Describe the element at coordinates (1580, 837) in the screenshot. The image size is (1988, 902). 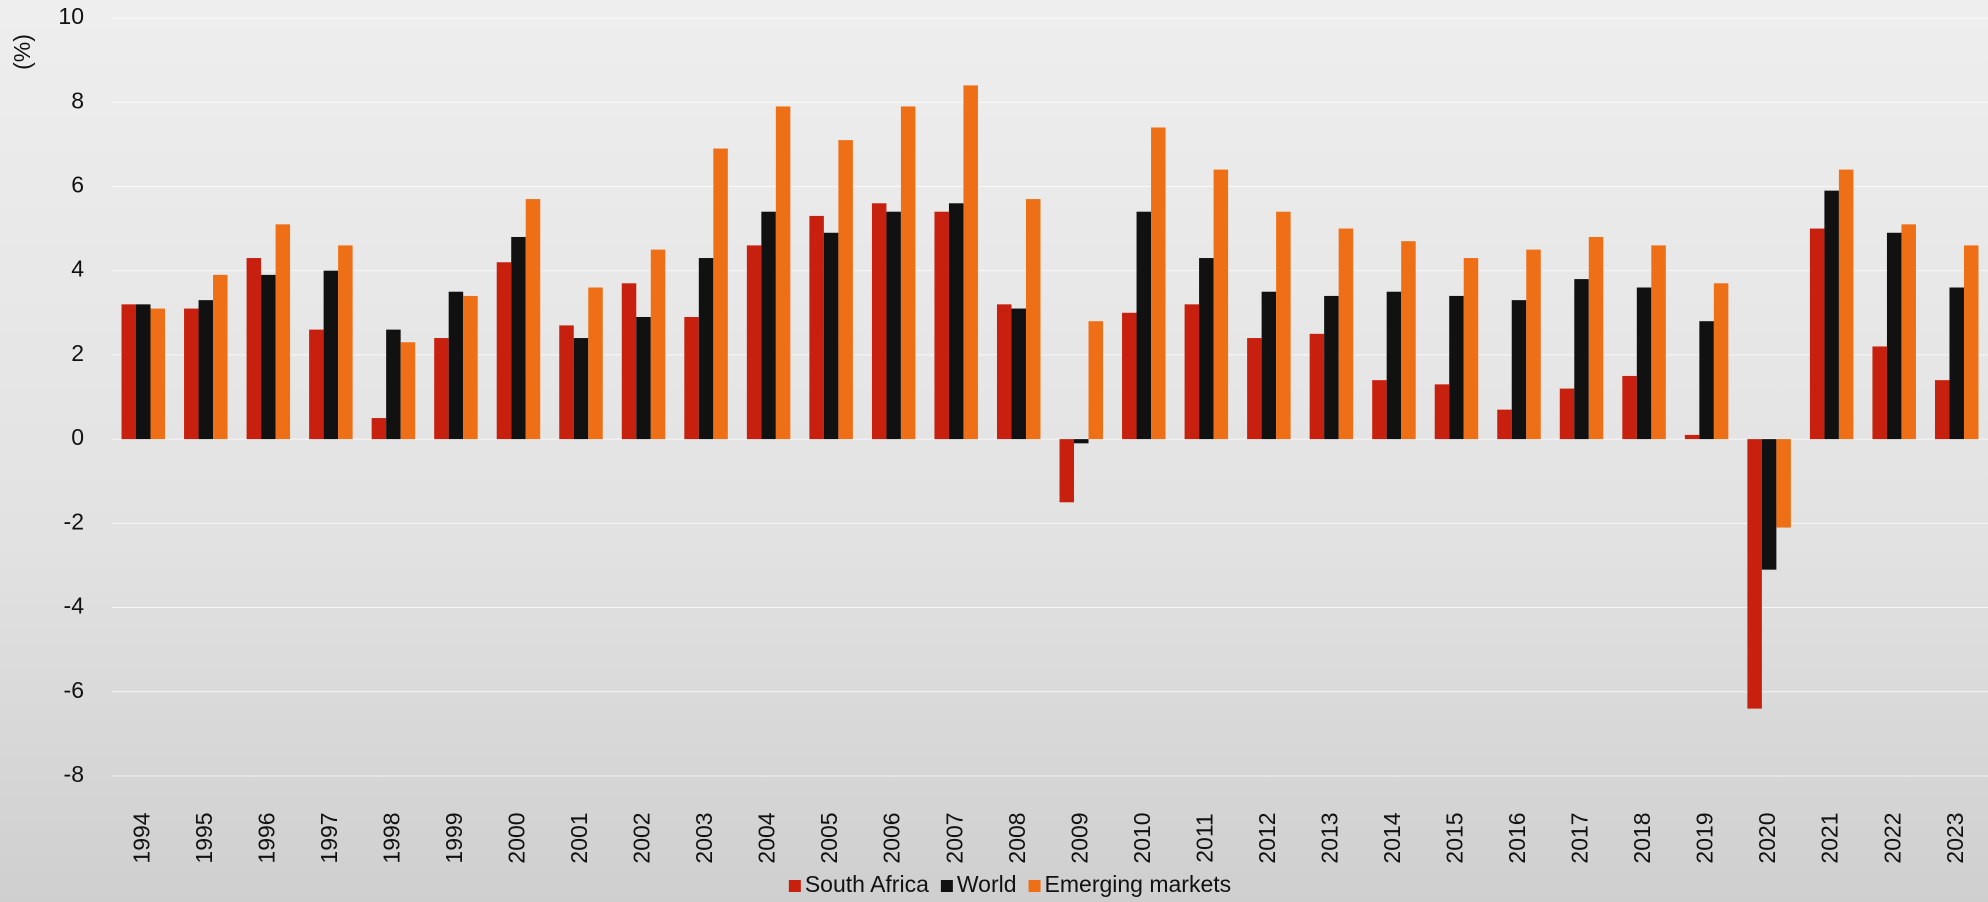
I see `x-tick-label: 2017` at that location.